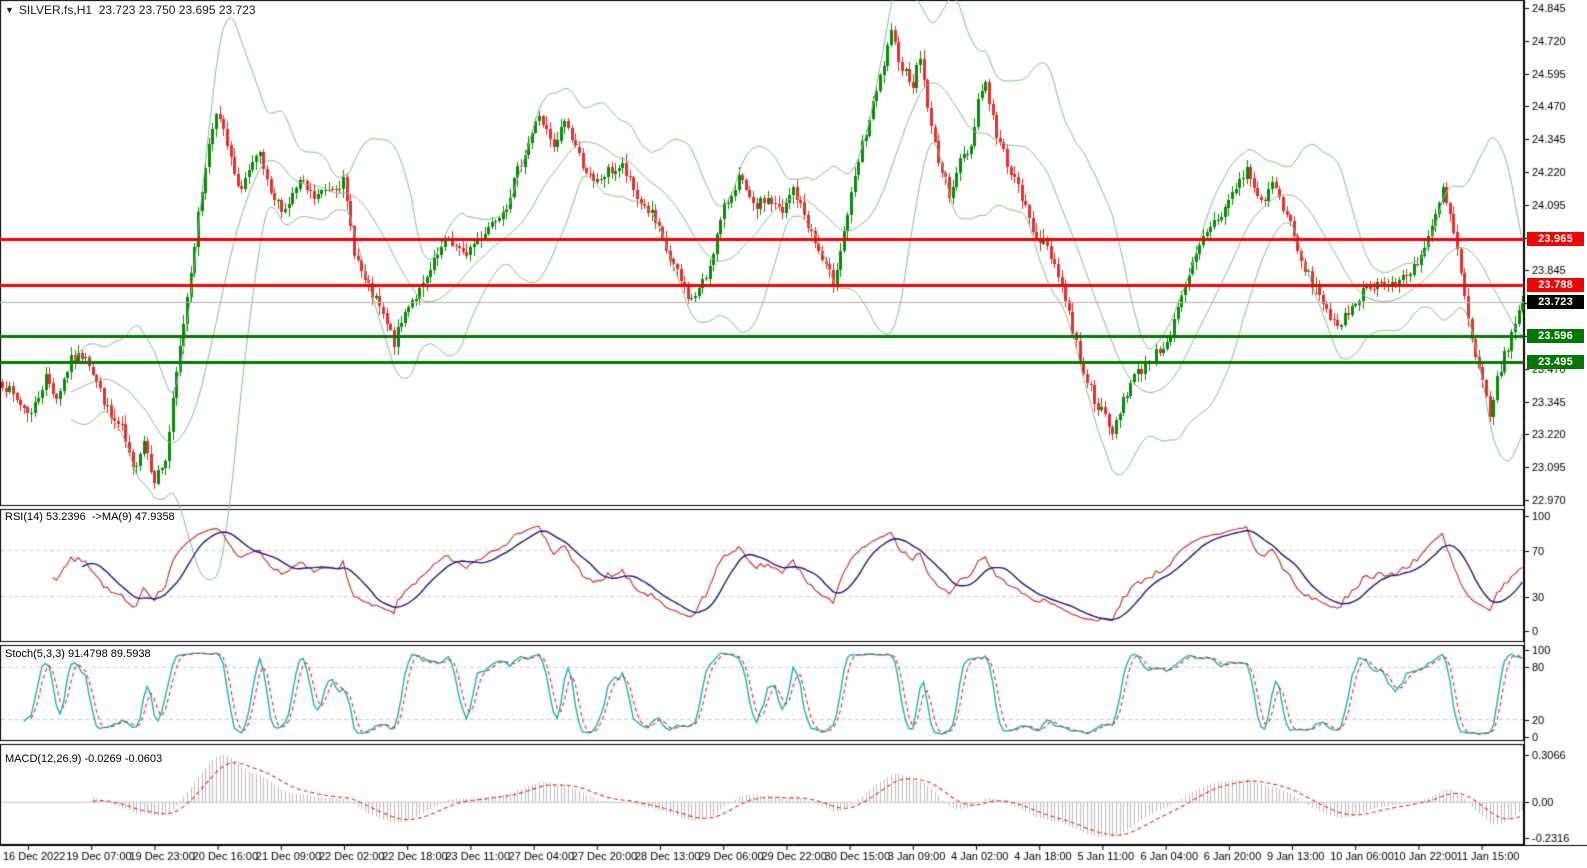  Describe the element at coordinates (762, 693) in the screenshot. I see `stoch-panel` at that location.